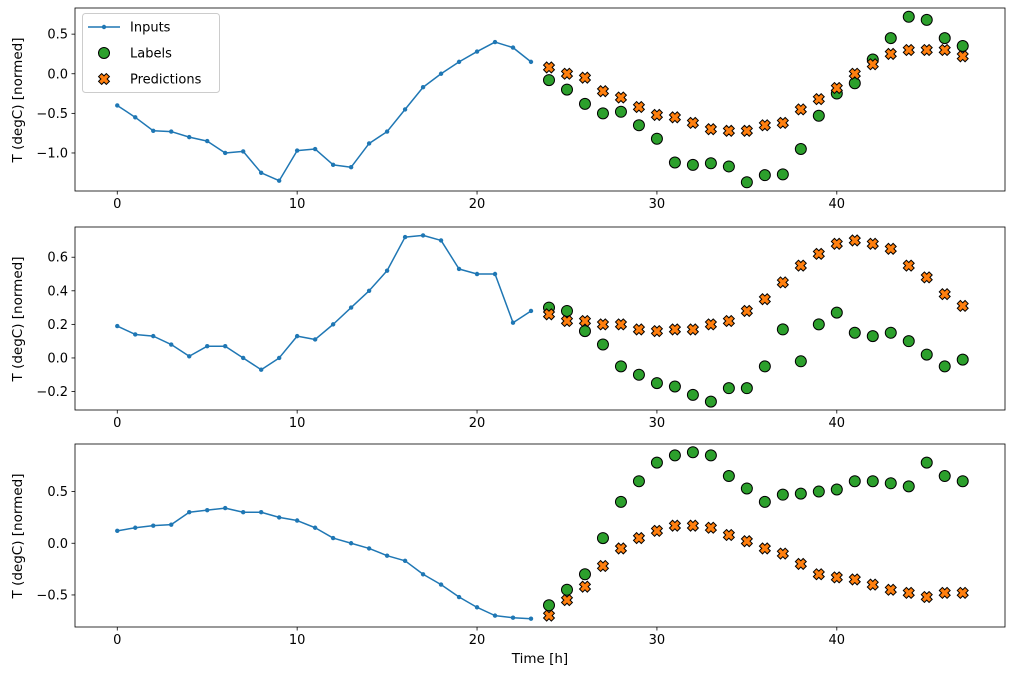  Describe the element at coordinates (57, 325) in the screenshot. I see `y-tick-label: 0.2` at that location.